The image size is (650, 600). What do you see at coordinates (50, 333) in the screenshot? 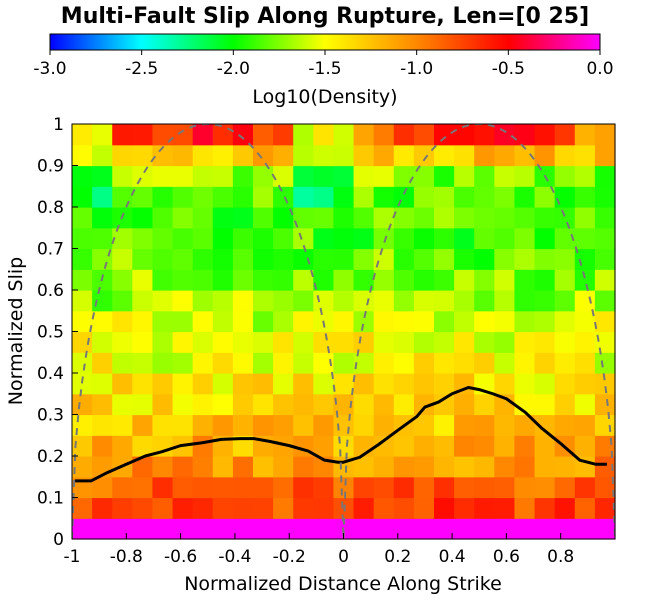
I see `y-tick-label: 0.5` at bounding box center [50, 333].